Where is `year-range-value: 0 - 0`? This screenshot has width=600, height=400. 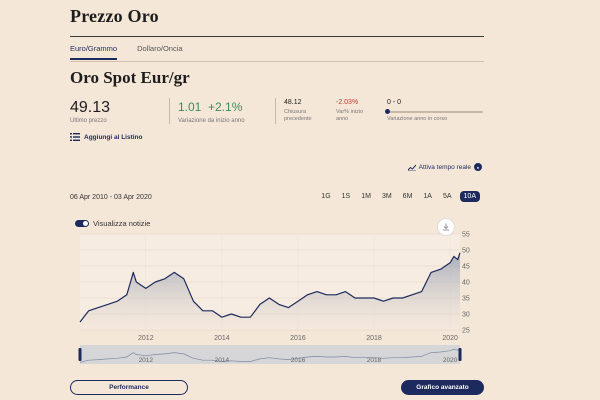 year-range-value: 0 - 0 is located at coordinates (394, 102).